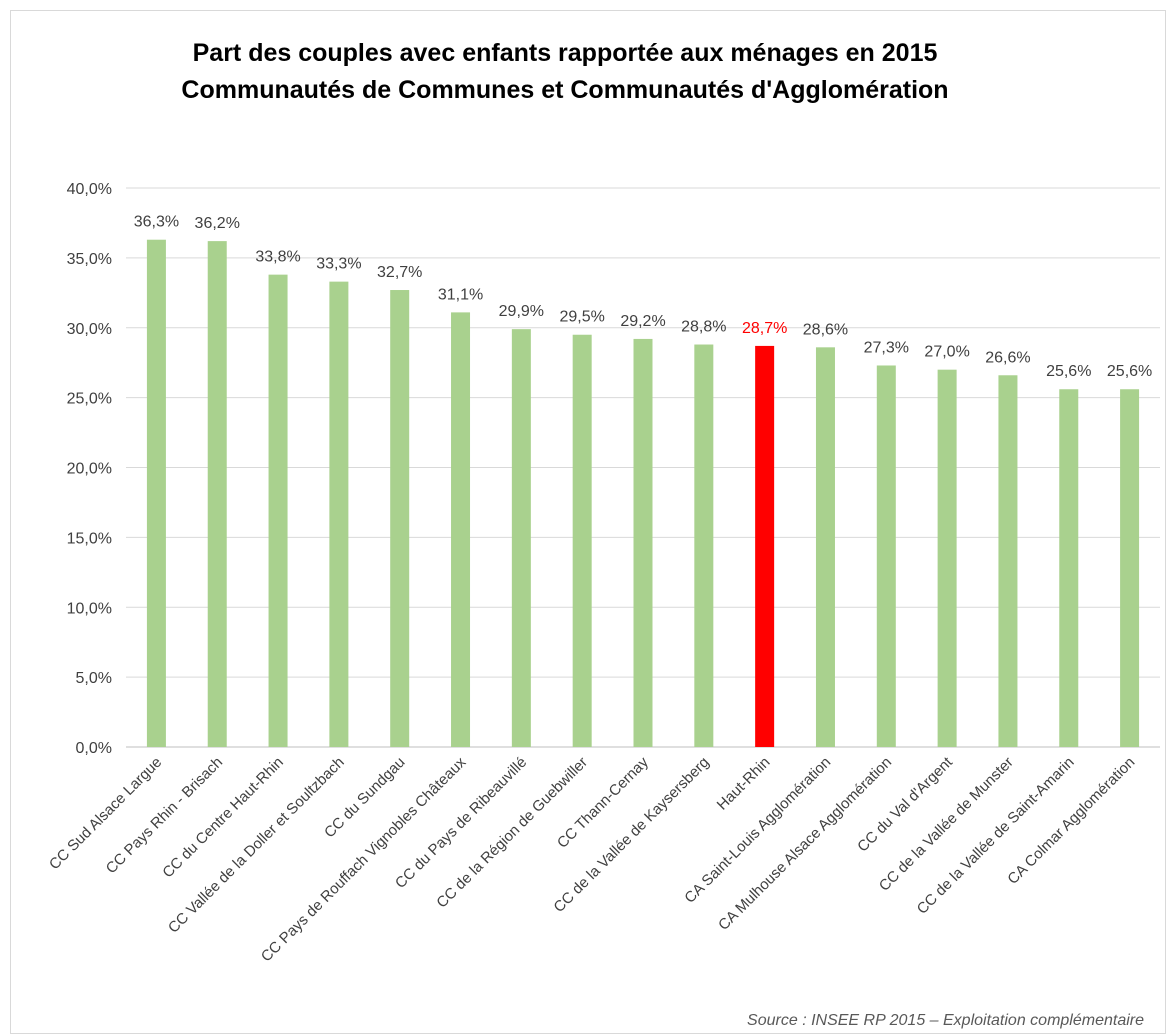 This screenshot has width=1168, height=1036. What do you see at coordinates (825, 329) in the screenshot?
I see `data-label: 28,6%` at bounding box center [825, 329].